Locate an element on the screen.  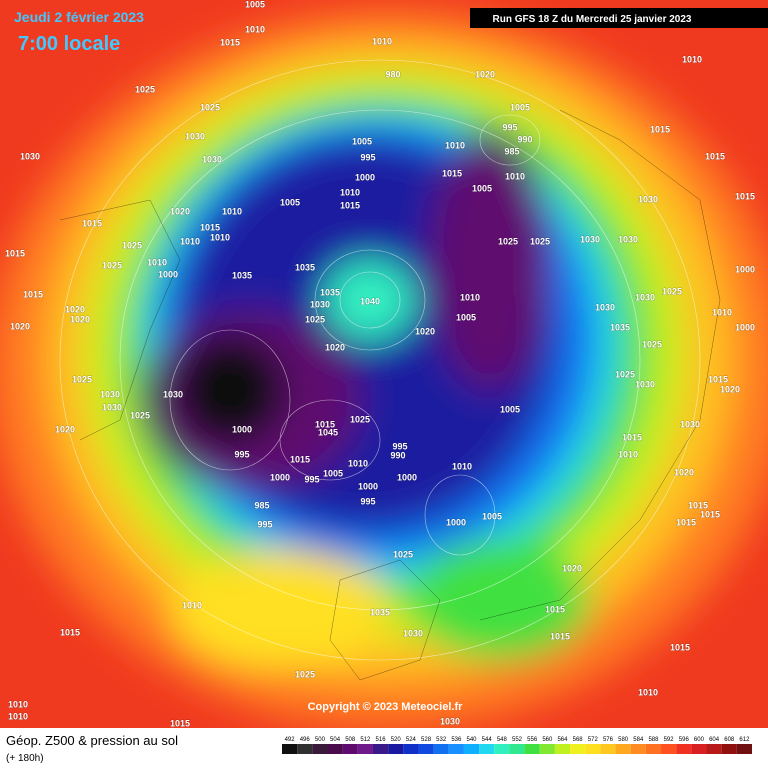
colorbar-tick-label: 568 is located at coordinates (578, 740).